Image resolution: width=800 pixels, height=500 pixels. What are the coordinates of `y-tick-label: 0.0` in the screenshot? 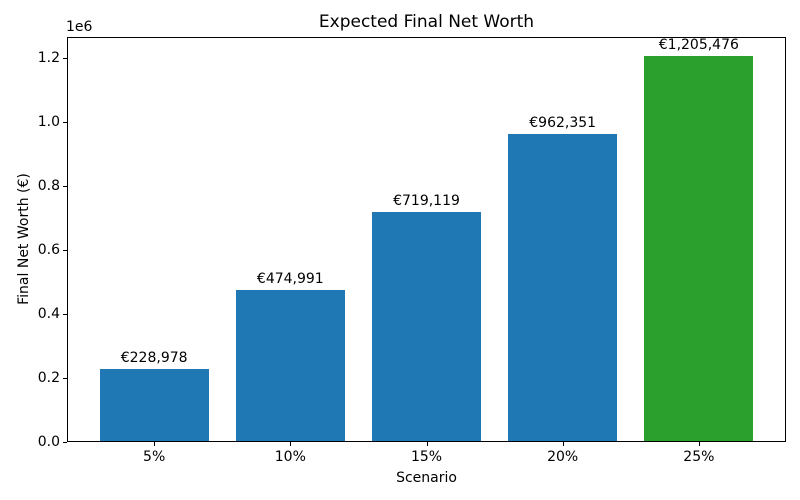 It's located at (48, 442).